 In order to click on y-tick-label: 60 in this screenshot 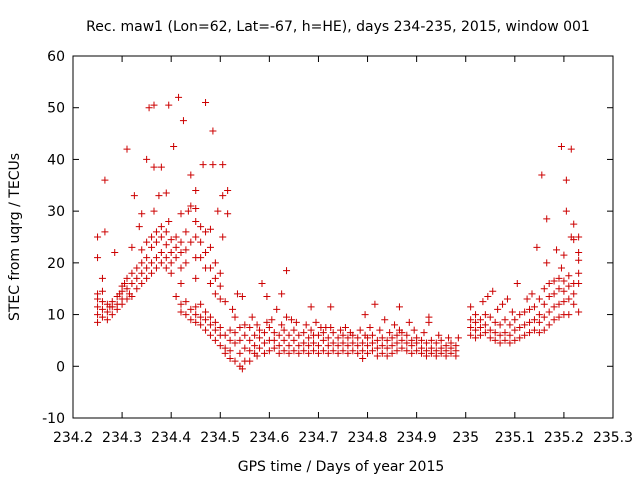, I will do `click(56, 57)`.